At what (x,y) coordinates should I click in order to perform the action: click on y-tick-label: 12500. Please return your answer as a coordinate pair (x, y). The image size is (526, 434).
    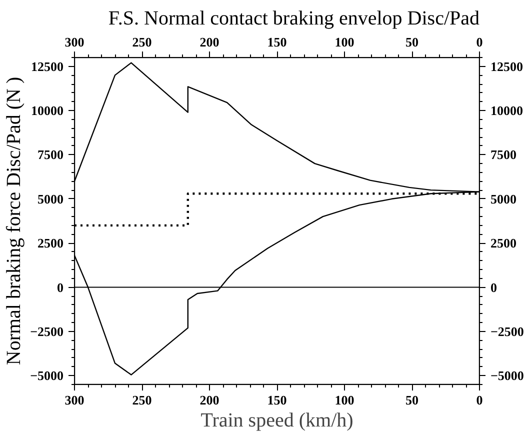
    Looking at the image, I should click on (47, 66).